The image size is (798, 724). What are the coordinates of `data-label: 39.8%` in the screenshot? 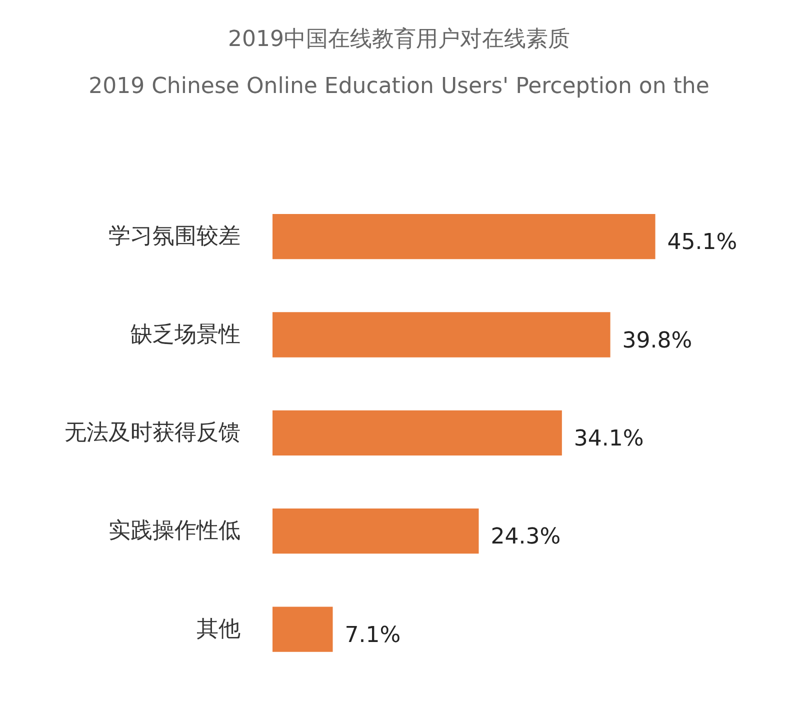 It's located at (657, 341).